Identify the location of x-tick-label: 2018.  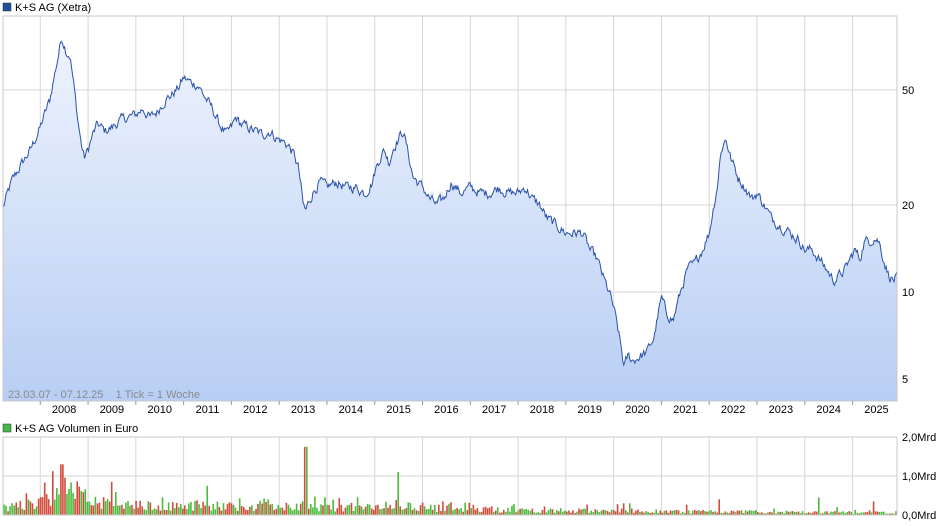
(542, 410).